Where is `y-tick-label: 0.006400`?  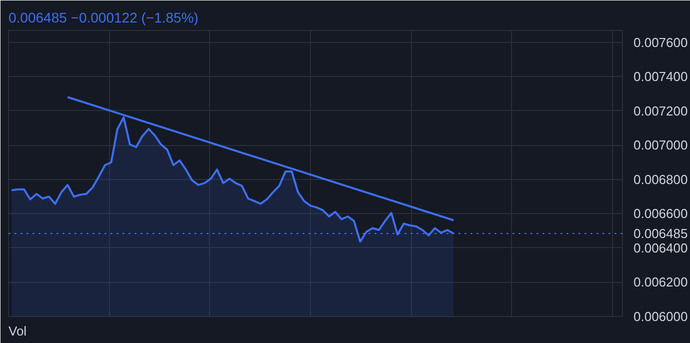
y-tick-label: 0.006400 is located at coordinates (661, 248).